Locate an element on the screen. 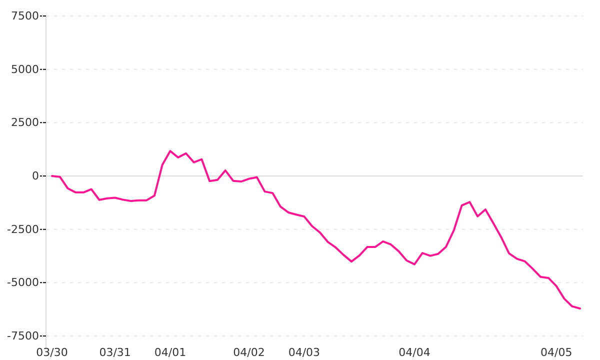 The image size is (600, 360). x-tick-label: 04/01 is located at coordinates (170, 352).